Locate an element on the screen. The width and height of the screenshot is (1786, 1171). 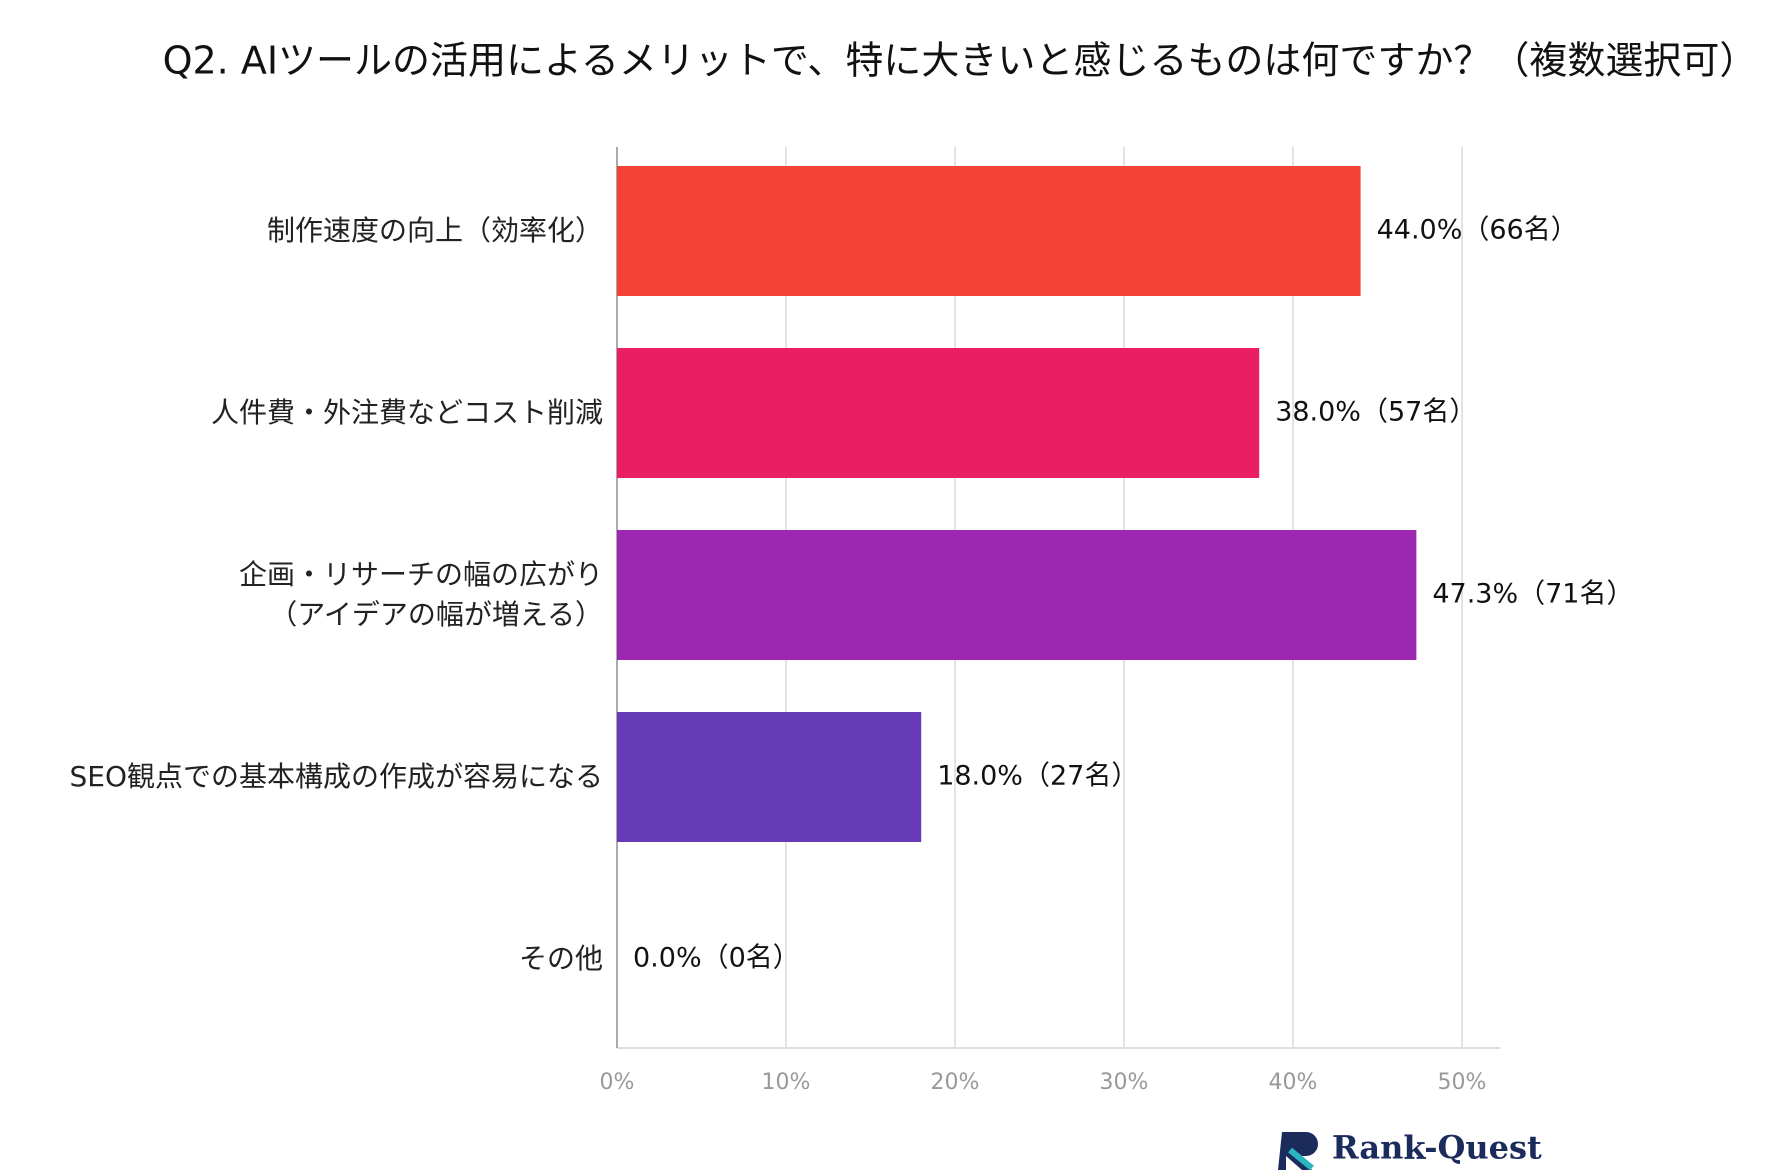
data-label: 0.0%（0名） is located at coordinates (716, 958).